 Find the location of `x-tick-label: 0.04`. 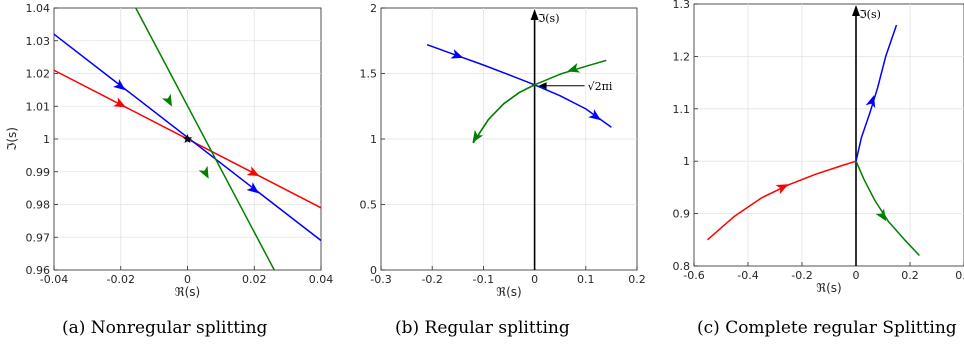

x-tick-label: 0.04 is located at coordinates (321, 279).